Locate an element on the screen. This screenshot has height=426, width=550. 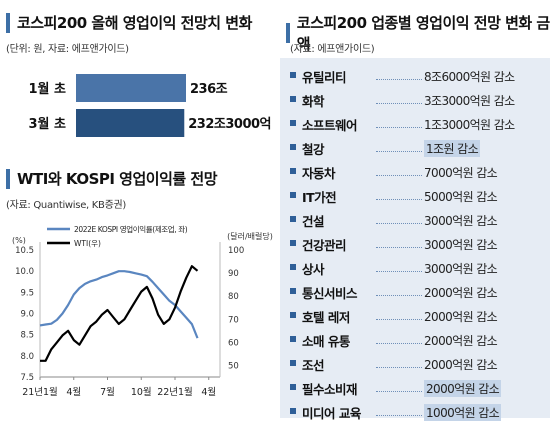
industry-name: 조선 is located at coordinates (313, 365).